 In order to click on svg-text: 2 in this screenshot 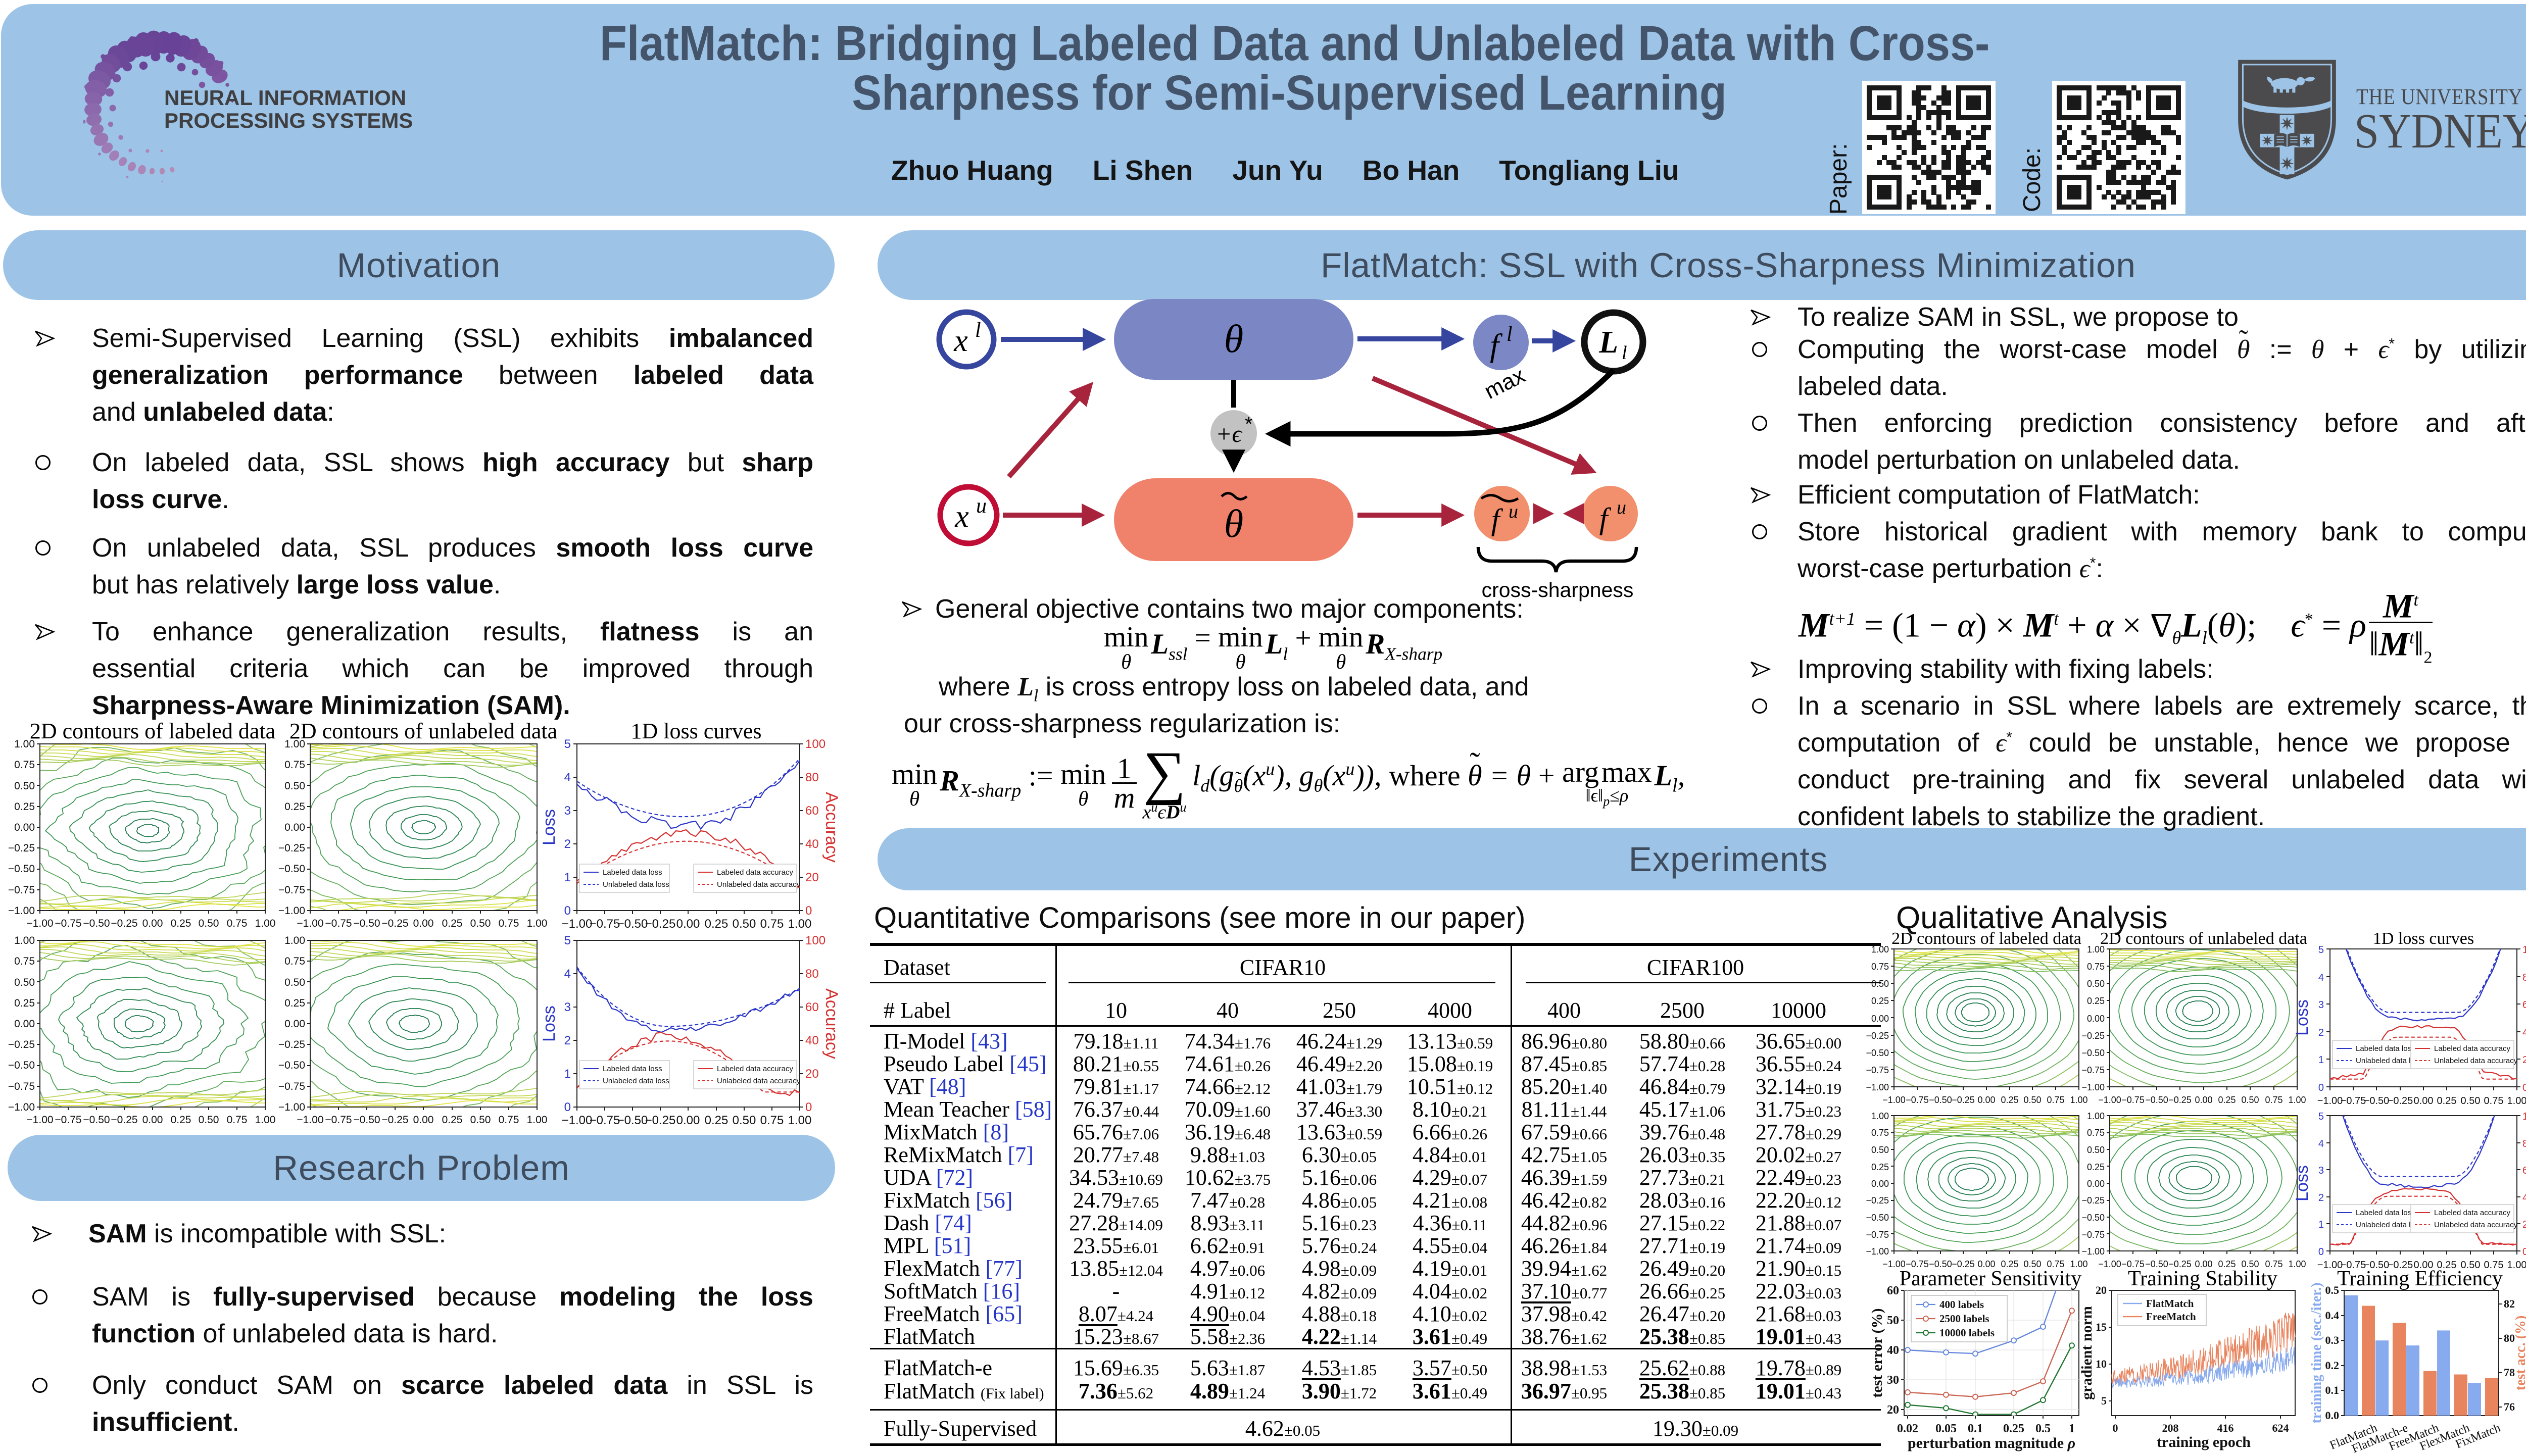, I will do `click(567, 1040)`.